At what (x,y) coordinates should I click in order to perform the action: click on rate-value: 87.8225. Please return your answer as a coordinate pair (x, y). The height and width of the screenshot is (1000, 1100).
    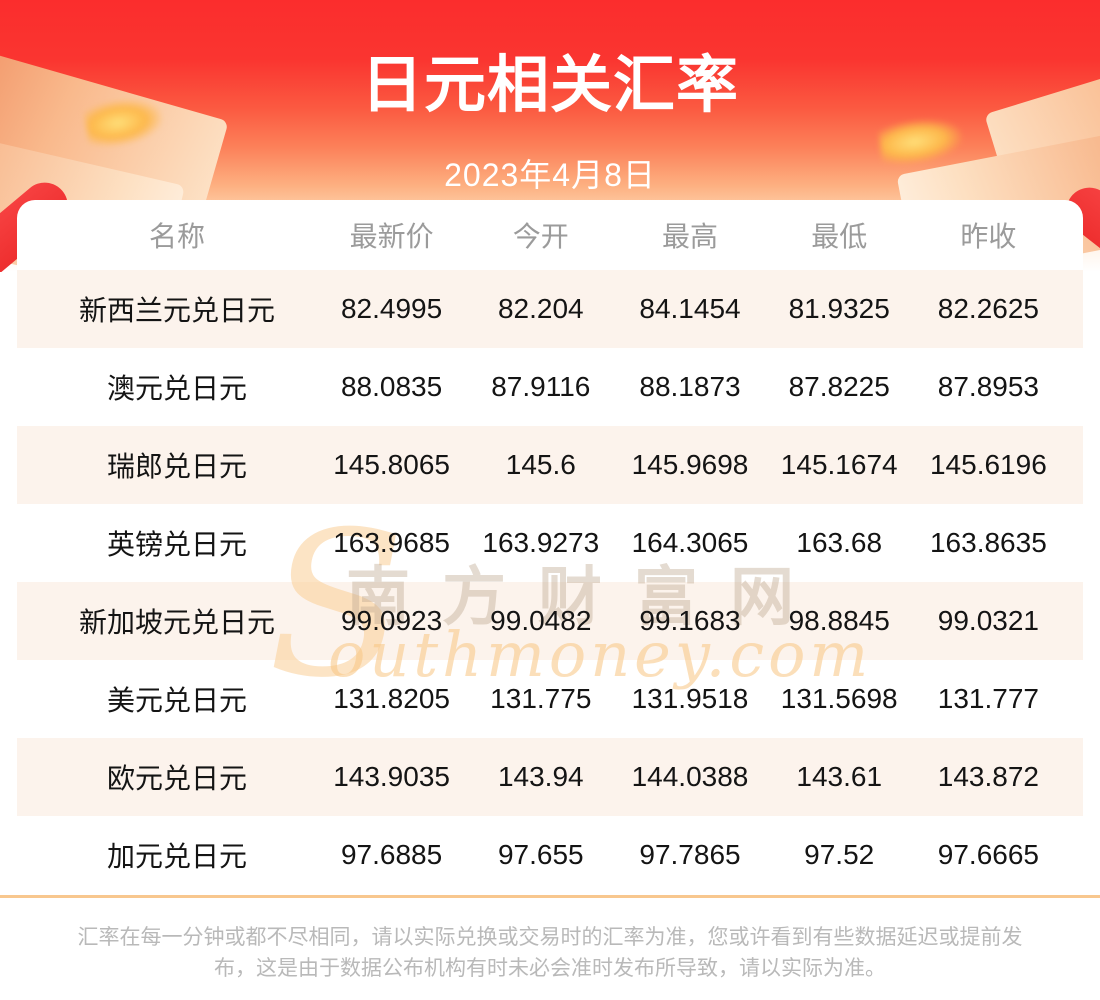
    Looking at the image, I should click on (839, 386).